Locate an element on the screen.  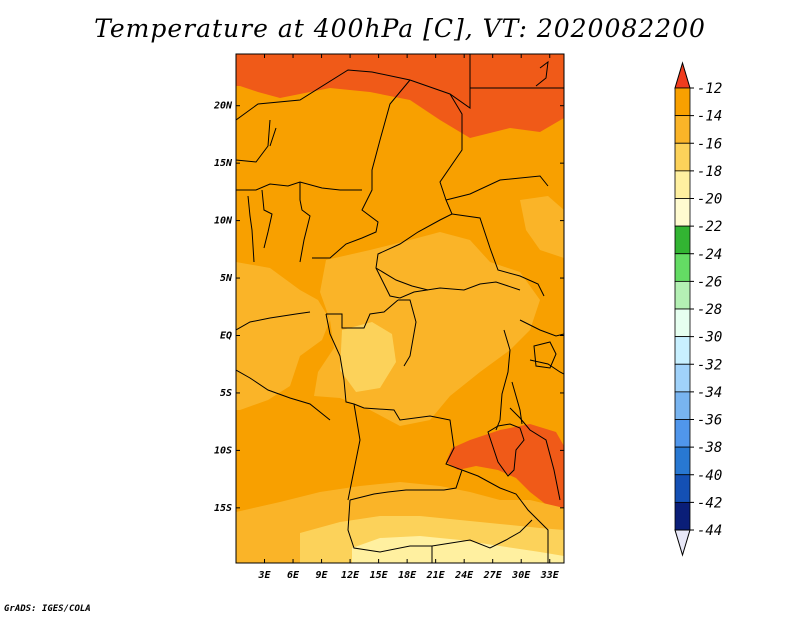
lon-tick-label: 3E is located at coordinates (264, 575).